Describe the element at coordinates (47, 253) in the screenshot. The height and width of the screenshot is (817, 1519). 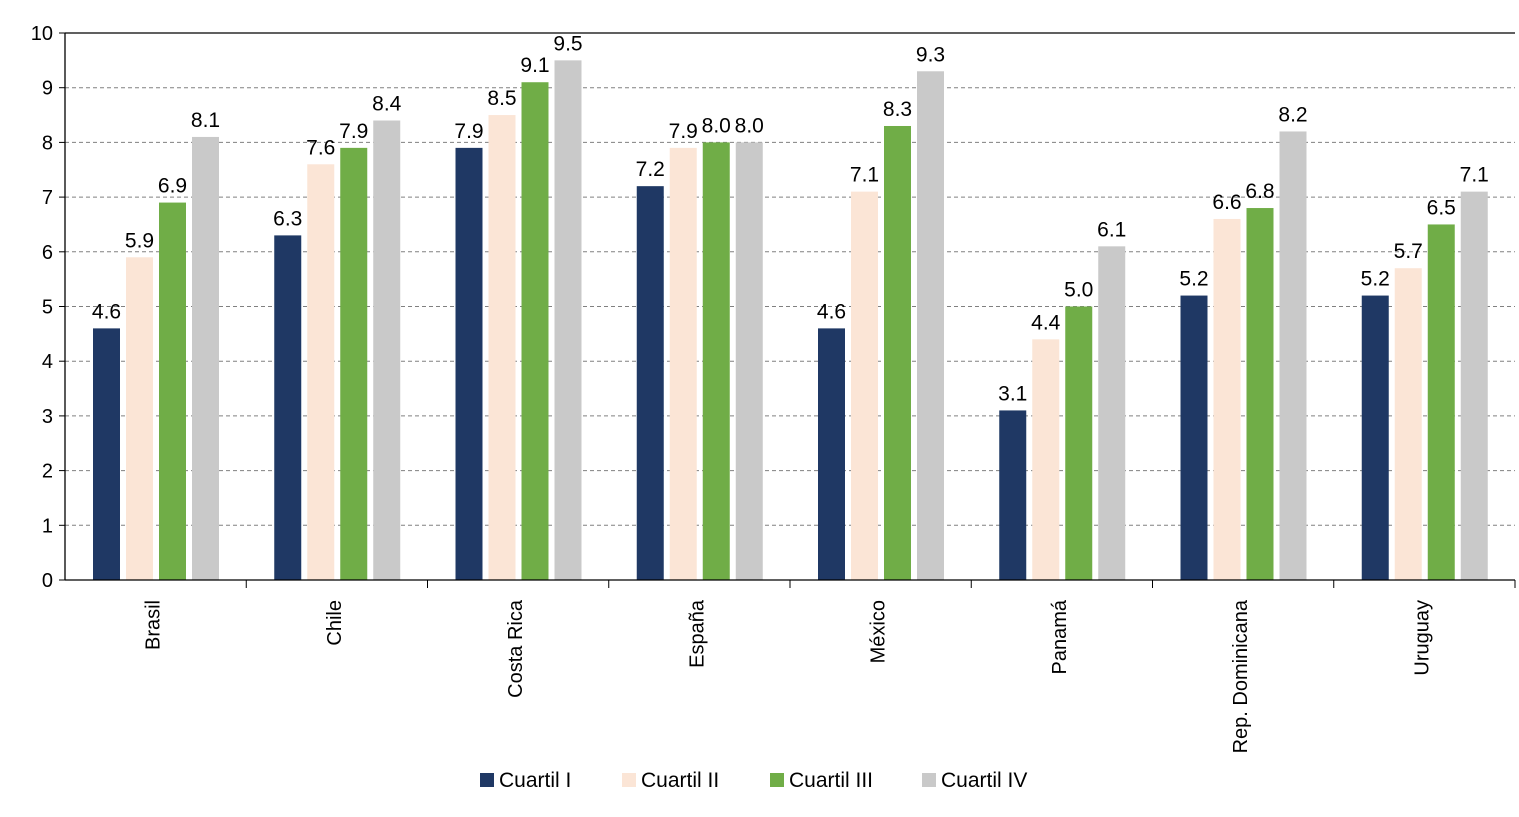
I see `y-tick-label: 6` at that location.